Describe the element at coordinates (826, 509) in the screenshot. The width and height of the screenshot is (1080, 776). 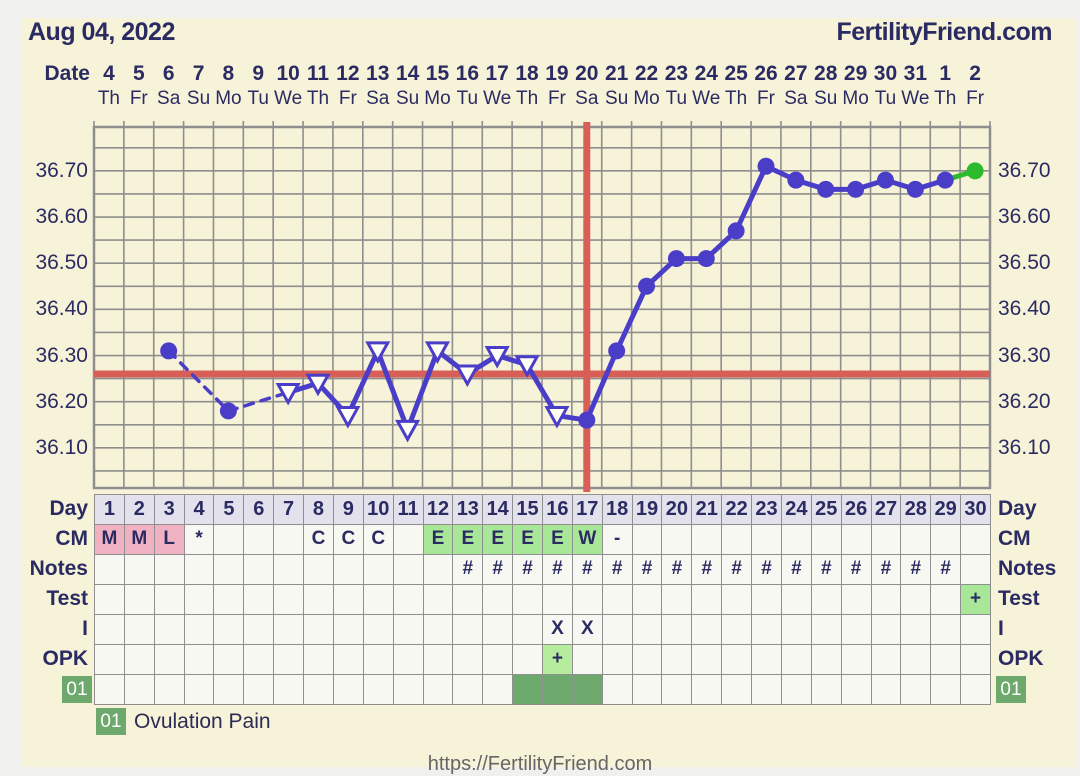
I see `day-header-cell: 25` at that location.